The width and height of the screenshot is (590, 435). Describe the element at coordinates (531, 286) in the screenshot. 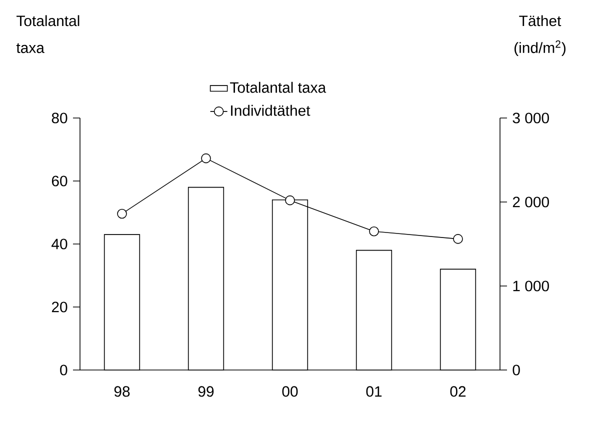

I see `y2-tick-label: 1 000` at that location.